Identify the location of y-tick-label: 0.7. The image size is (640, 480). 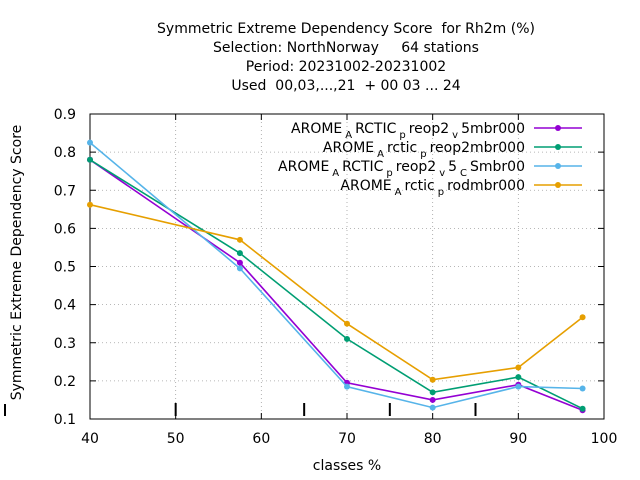
(65, 191).